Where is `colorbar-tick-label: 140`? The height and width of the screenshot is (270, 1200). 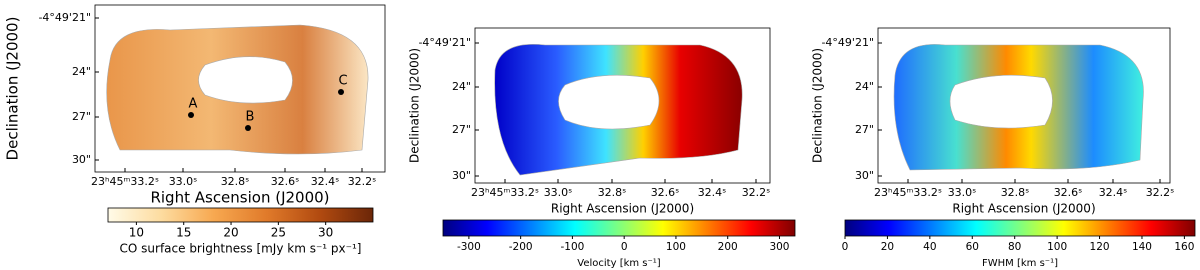
colorbar-tick-label: 140 is located at coordinates (1142, 247).